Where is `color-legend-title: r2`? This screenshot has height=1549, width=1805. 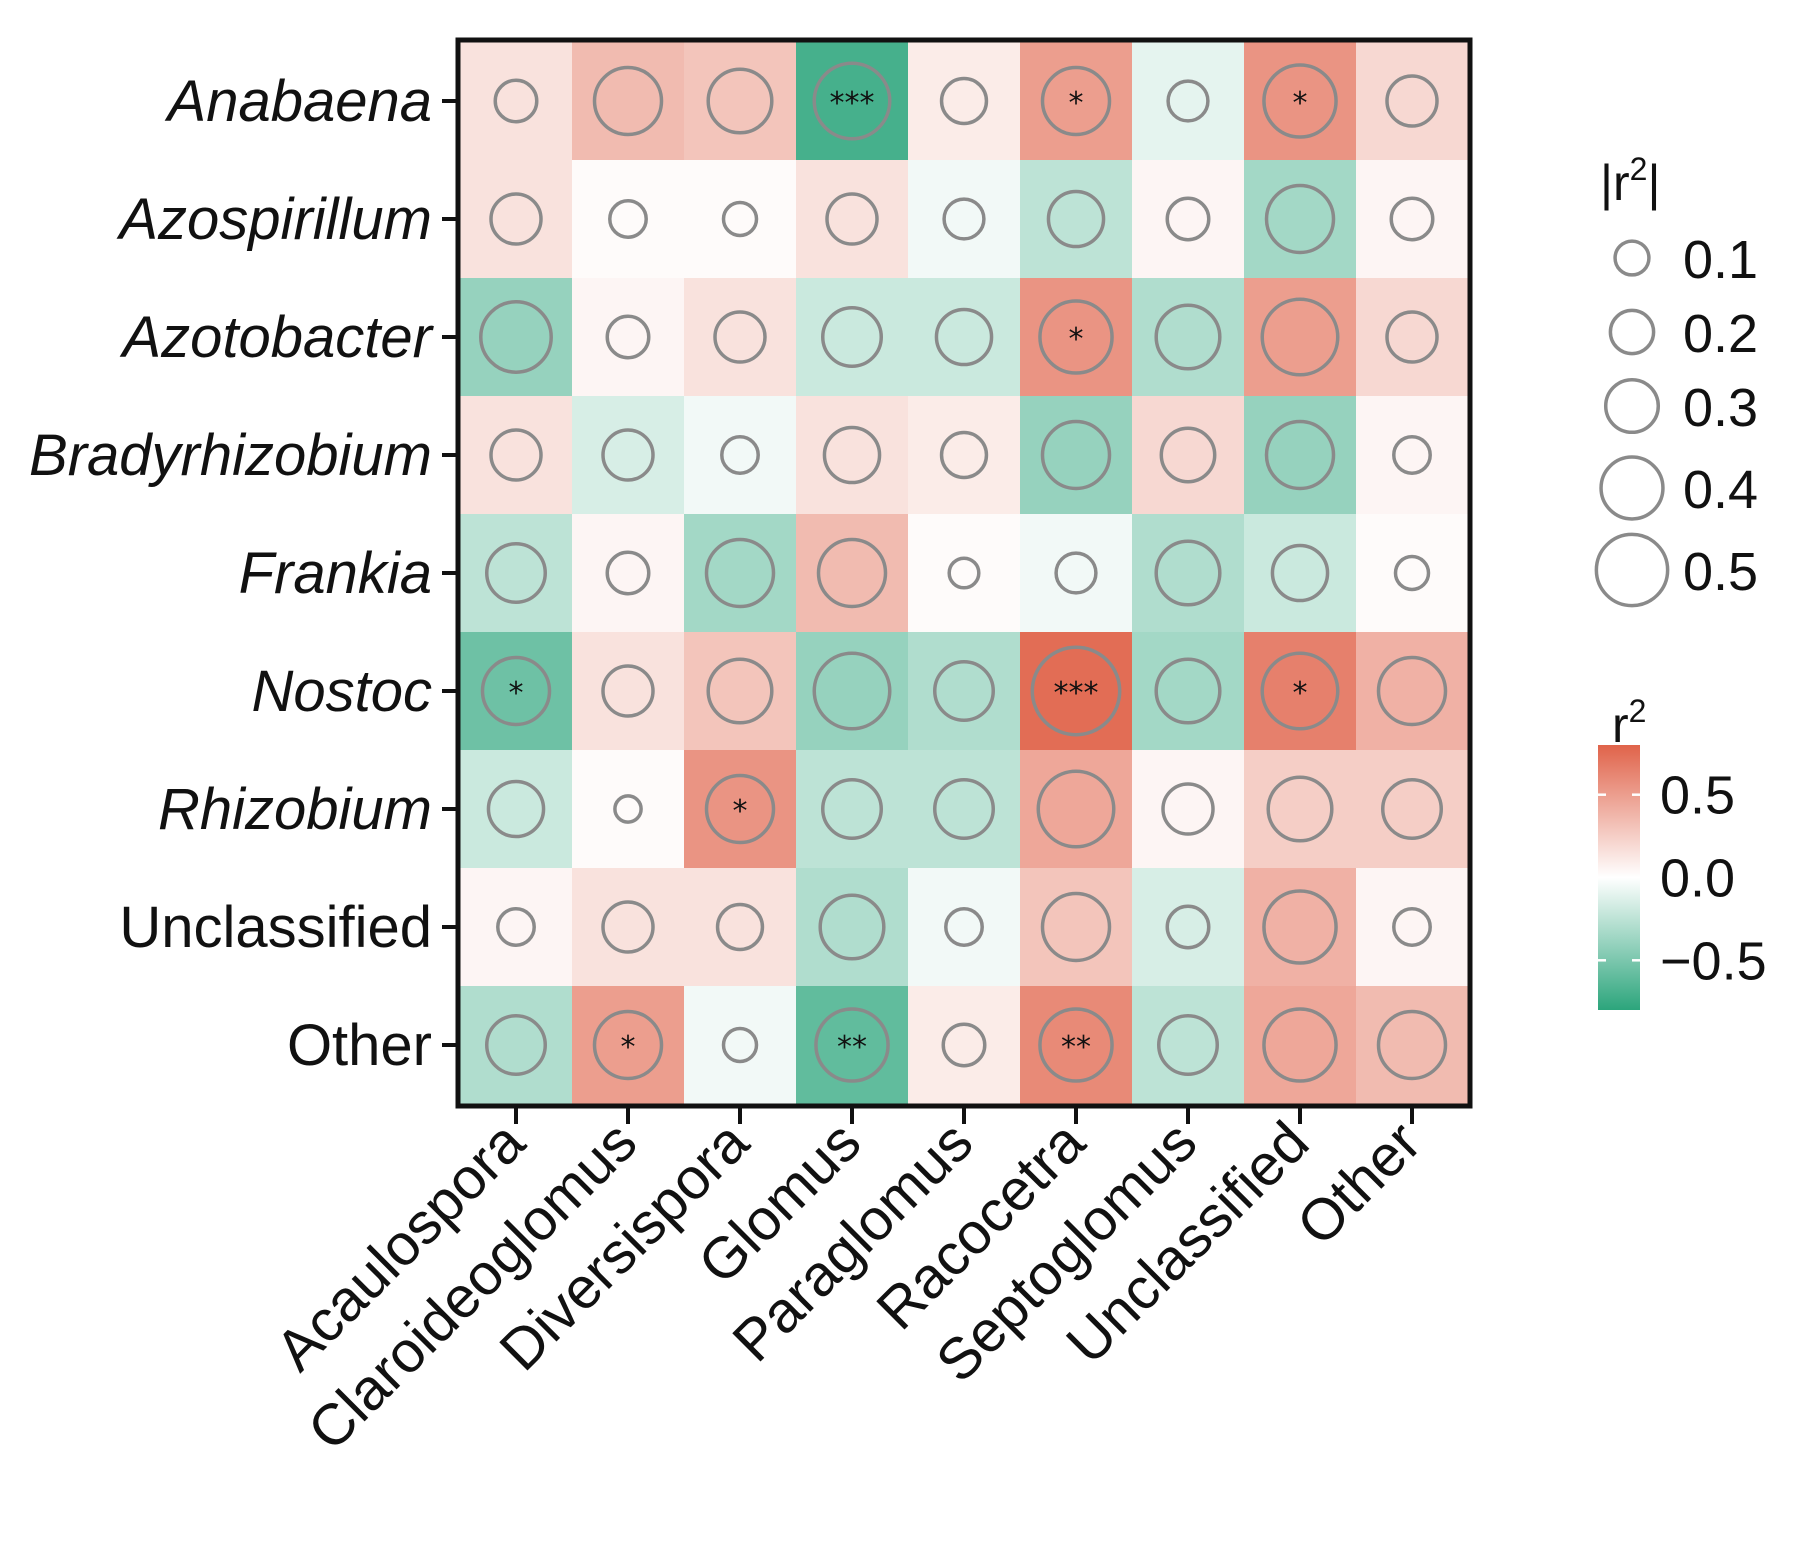
color-legend-title: r2 is located at coordinates (1629, 723).